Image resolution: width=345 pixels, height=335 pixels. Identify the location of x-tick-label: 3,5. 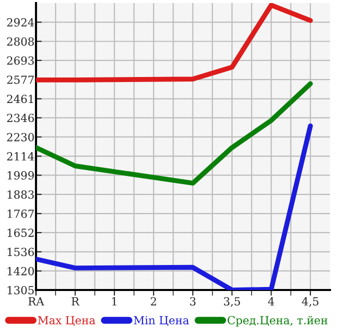
(232, 302).